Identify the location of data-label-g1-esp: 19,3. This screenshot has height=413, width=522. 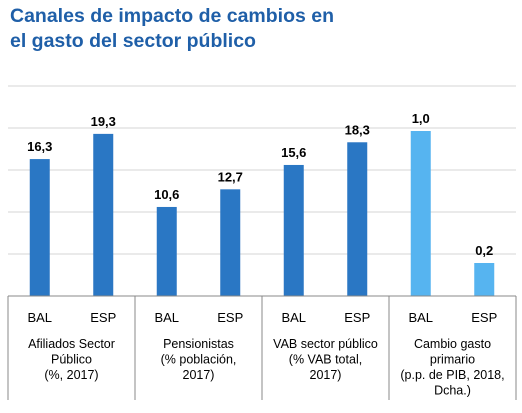
(103, 121).